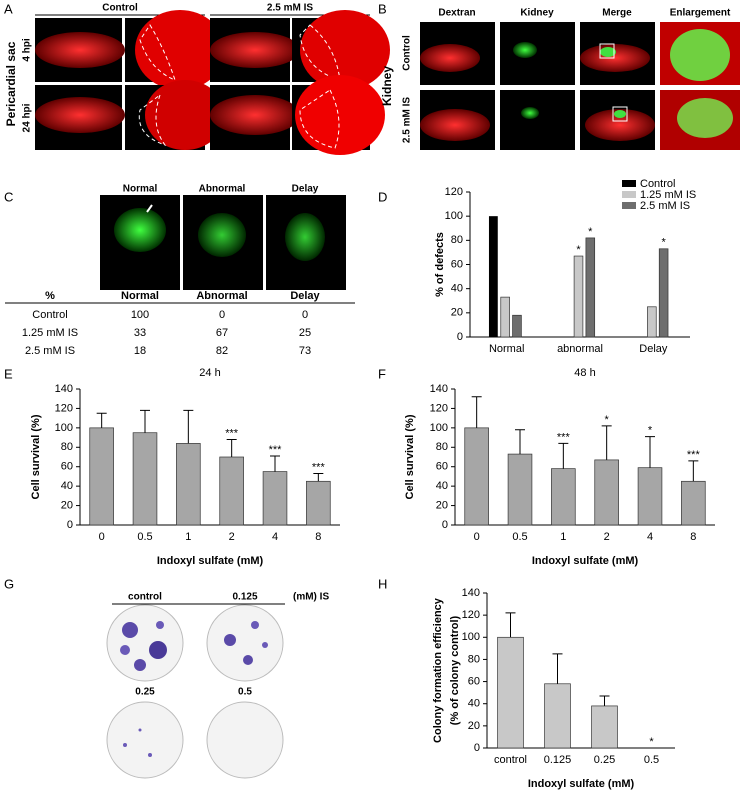 Image resolution: width=743 pixels, height=797 pixels. What do you see at coordinates (506, 349) in the screenshot?
I see `x-tick-label: Normal` at bounding box center [506, 349].